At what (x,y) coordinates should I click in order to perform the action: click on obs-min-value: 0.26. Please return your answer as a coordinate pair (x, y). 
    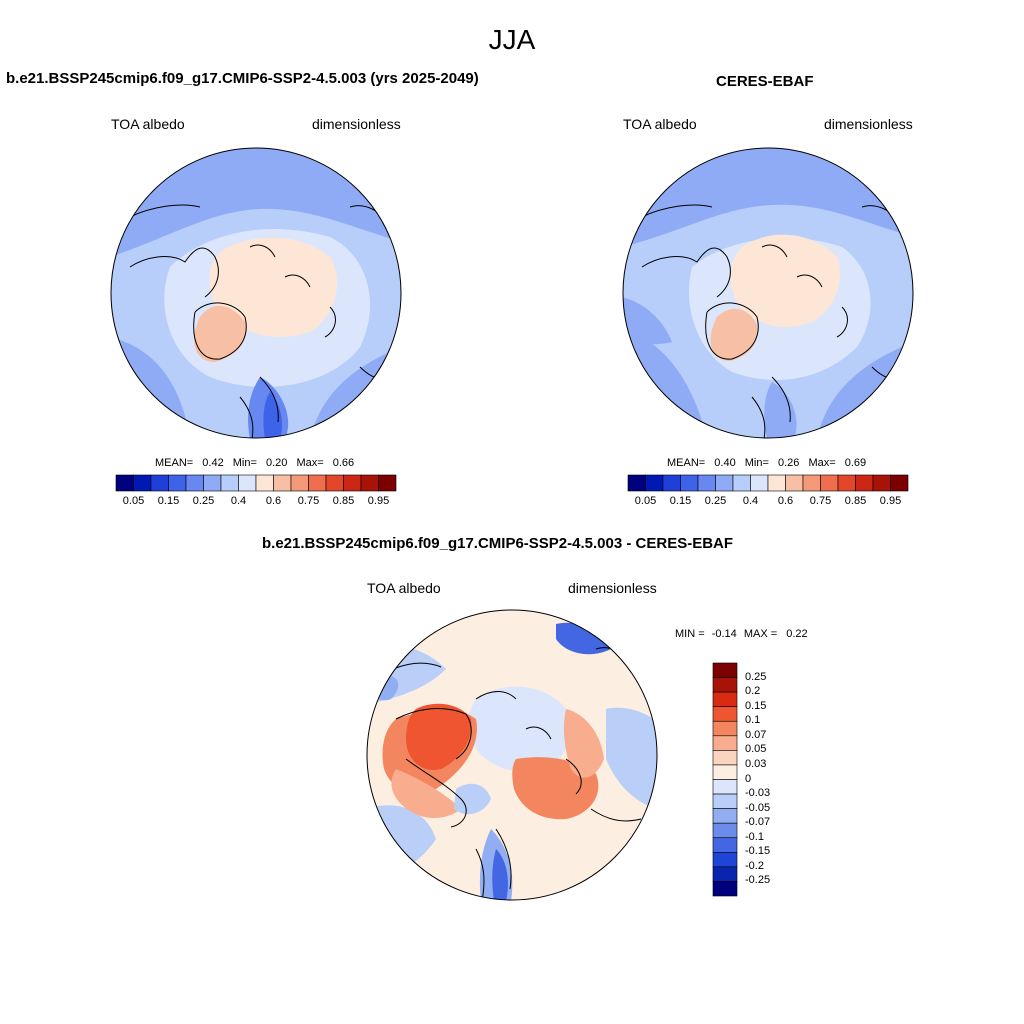
    Looking at the image, I should click on (788, 463).